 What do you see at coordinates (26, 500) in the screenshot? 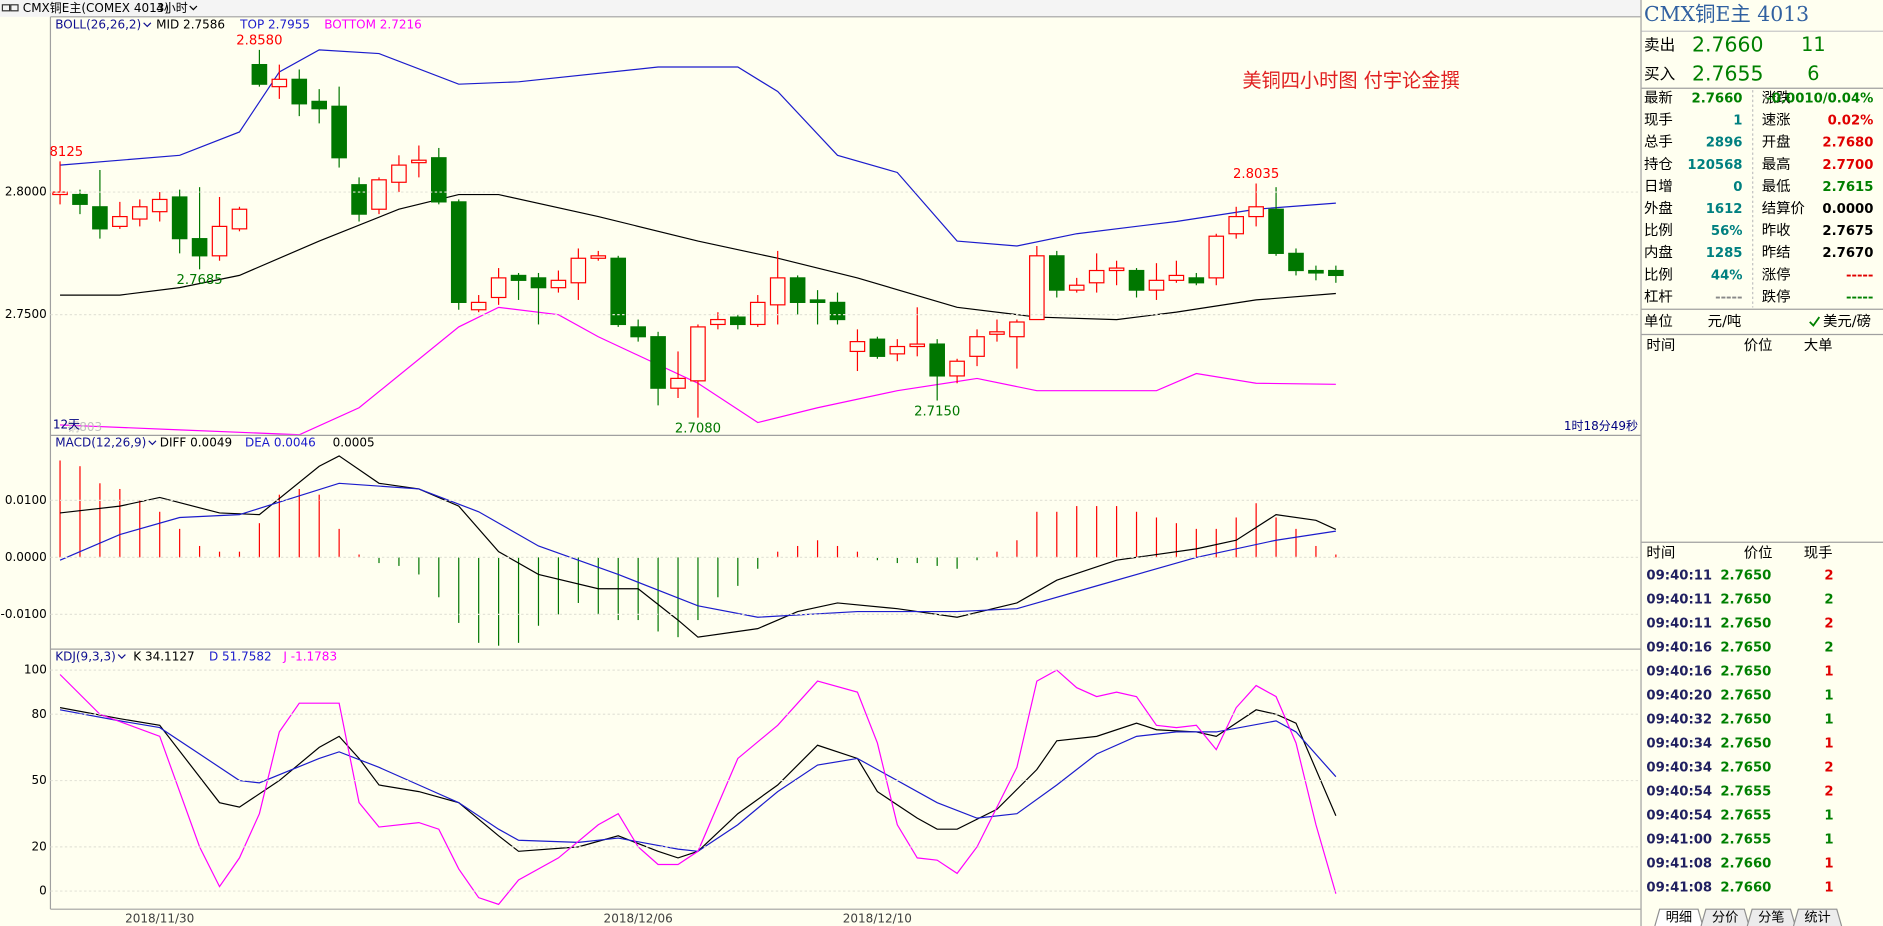
I see `y-tick-label: 0.0100` at bounding box center [26, 500].